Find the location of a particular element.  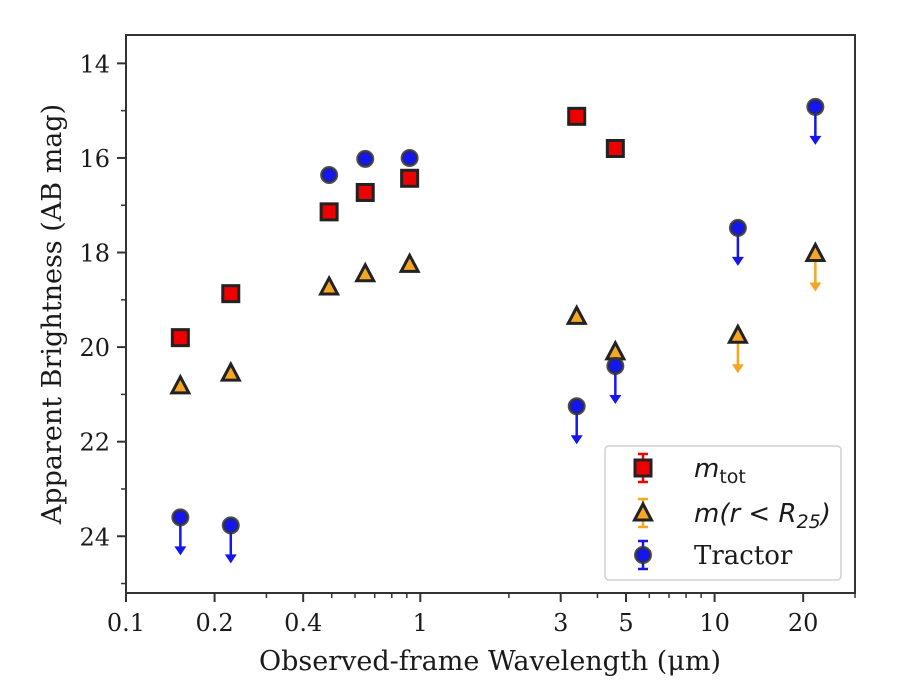

legend-label: m(r < R25) is located at coordinates (762, 516).